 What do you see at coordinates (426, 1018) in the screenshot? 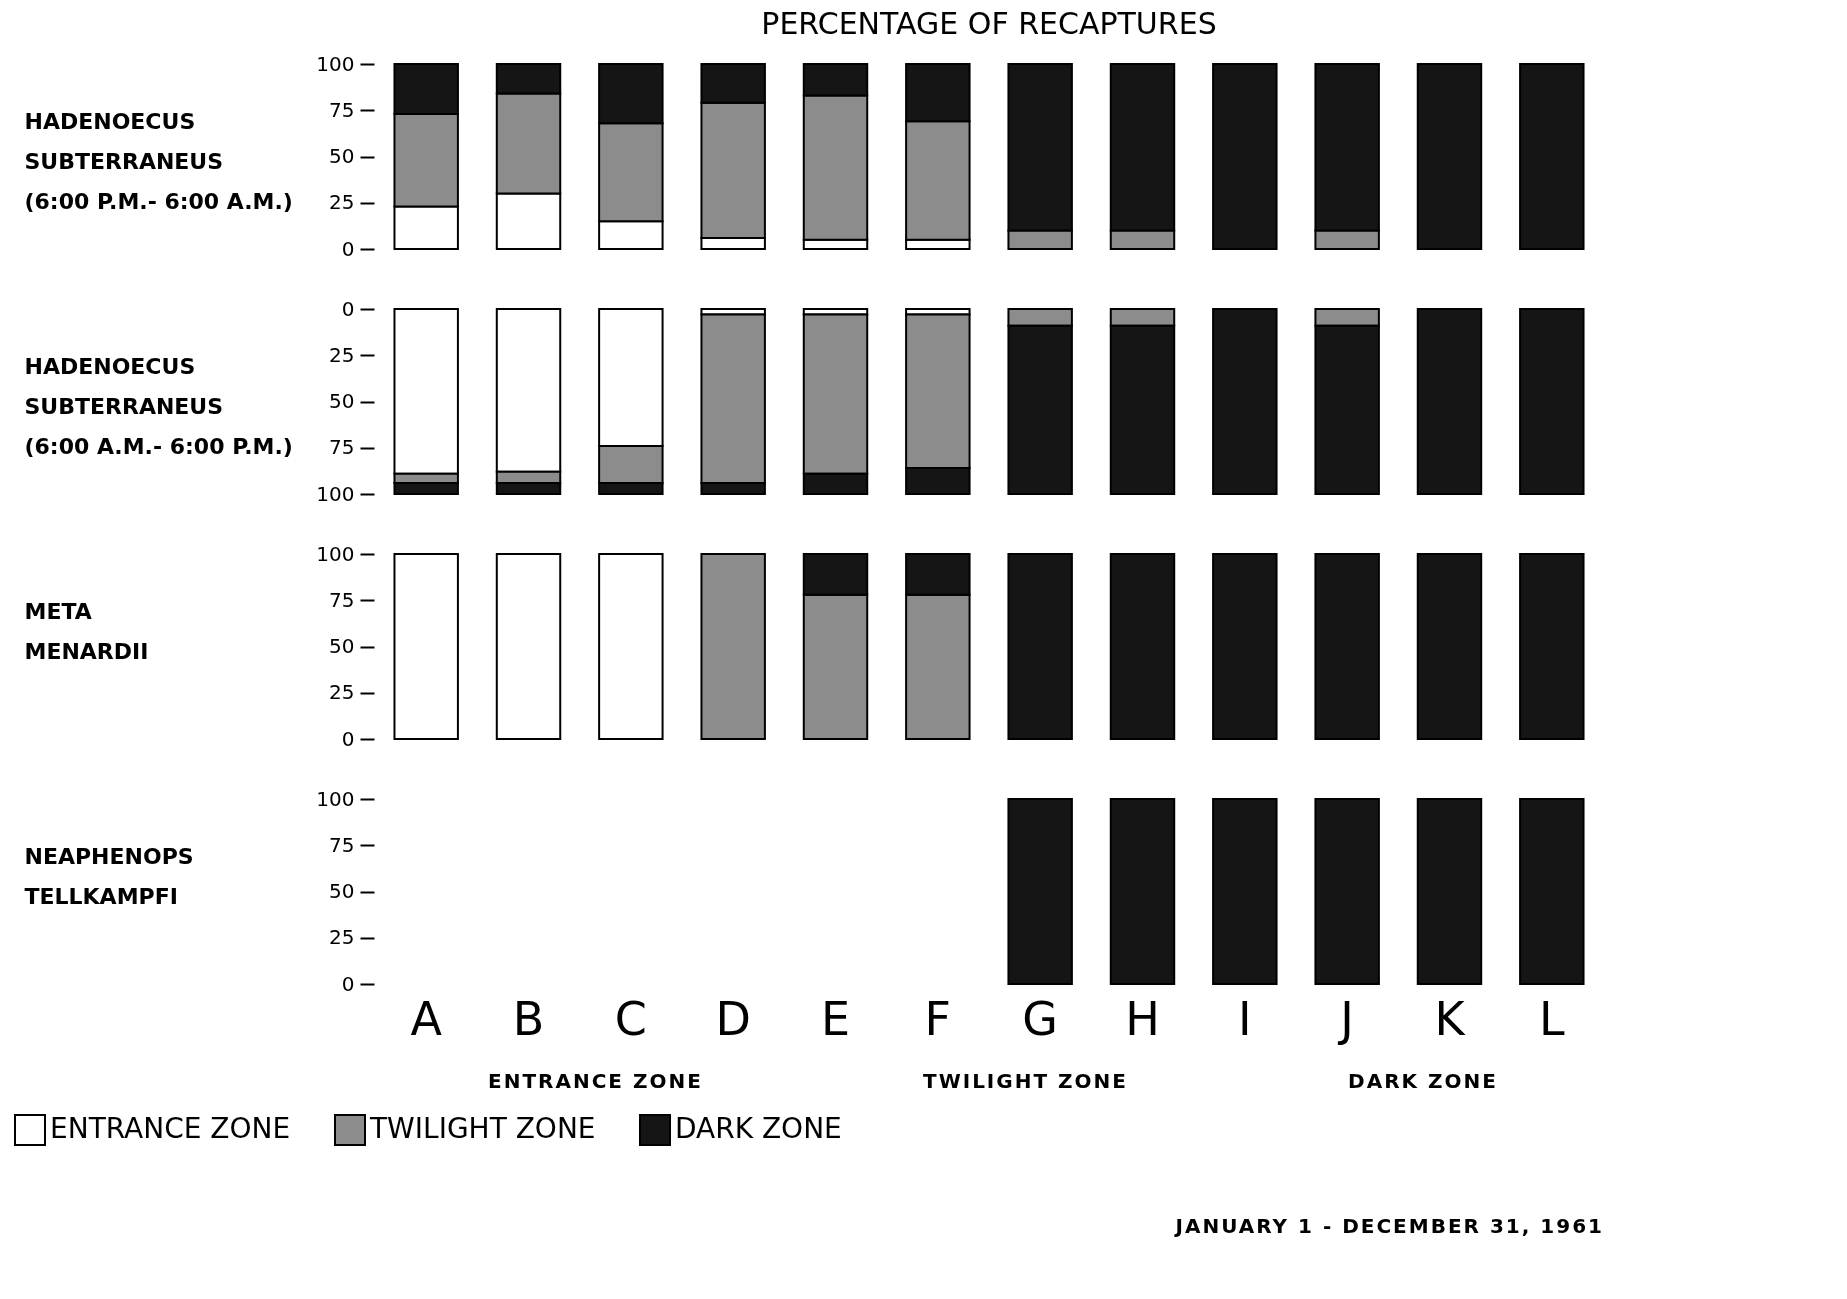
I see `x-tick-label: A` at bounding box center [426, 1018].